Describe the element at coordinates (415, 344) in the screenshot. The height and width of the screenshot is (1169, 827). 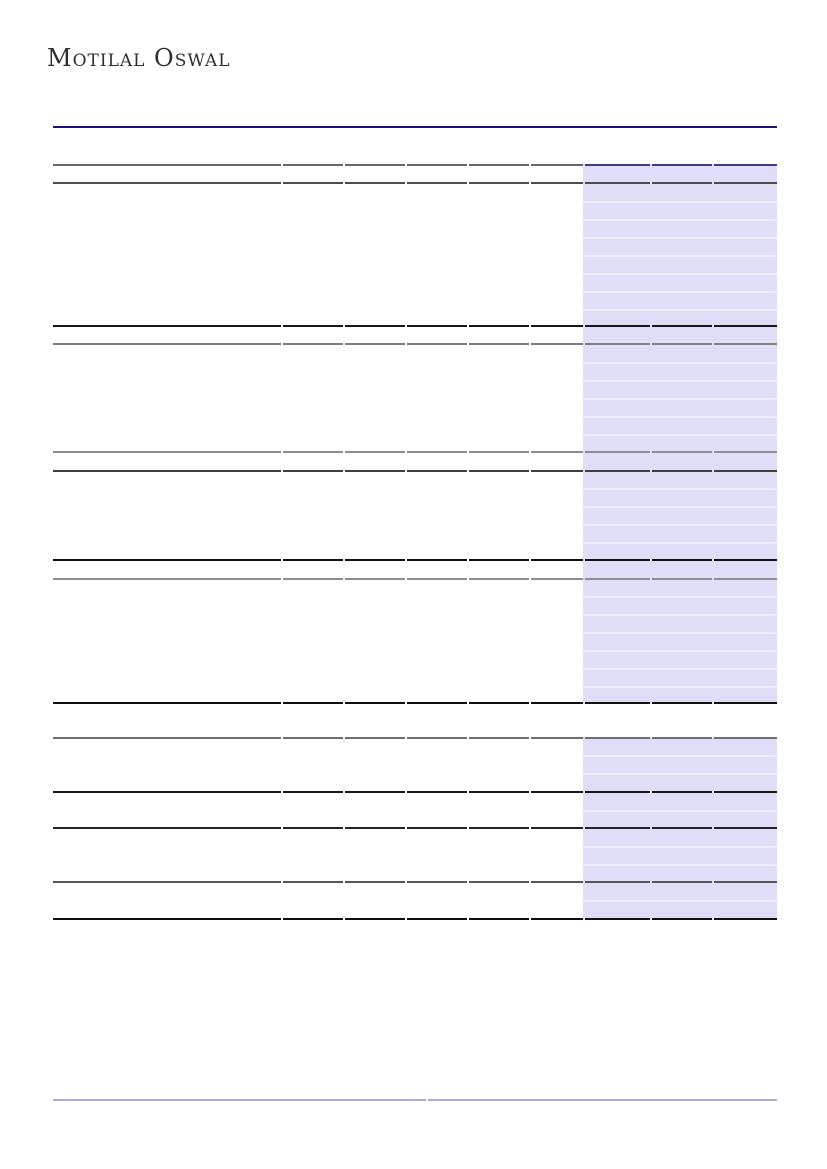
I see `table1-section2-header-rule` at that location.